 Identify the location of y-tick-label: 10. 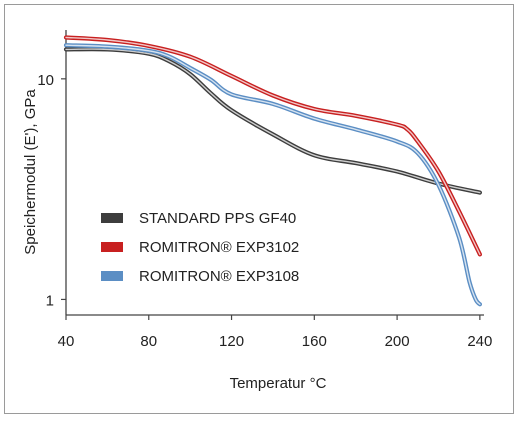
(45, 80).